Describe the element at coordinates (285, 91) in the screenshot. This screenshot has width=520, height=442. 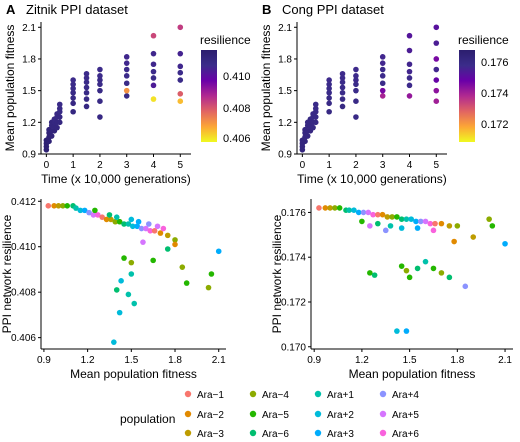
I see `y-tick-label: 1.5` at that location.